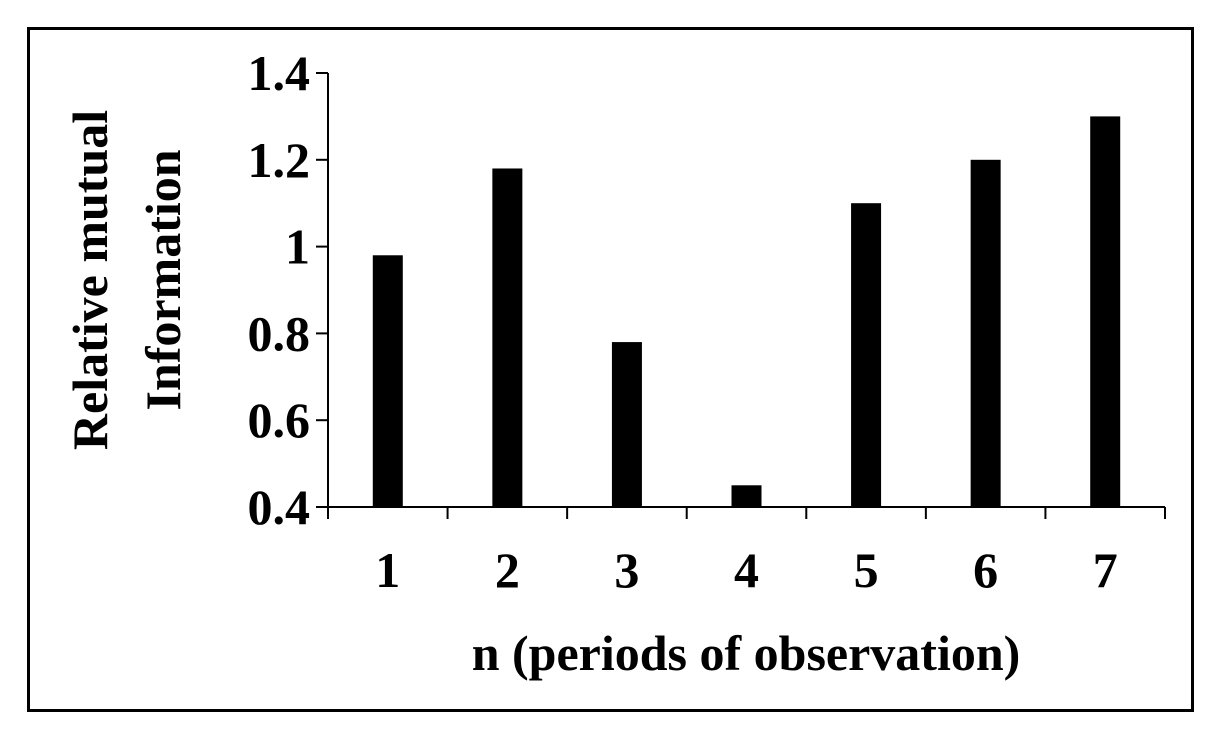 The height and width of the screenshot is (749, 1223). What do you see at coordinates (746, 653) in the screenshot?
I see `x-axis-title: n (periods of observation)` at bounding box center [746, 653].